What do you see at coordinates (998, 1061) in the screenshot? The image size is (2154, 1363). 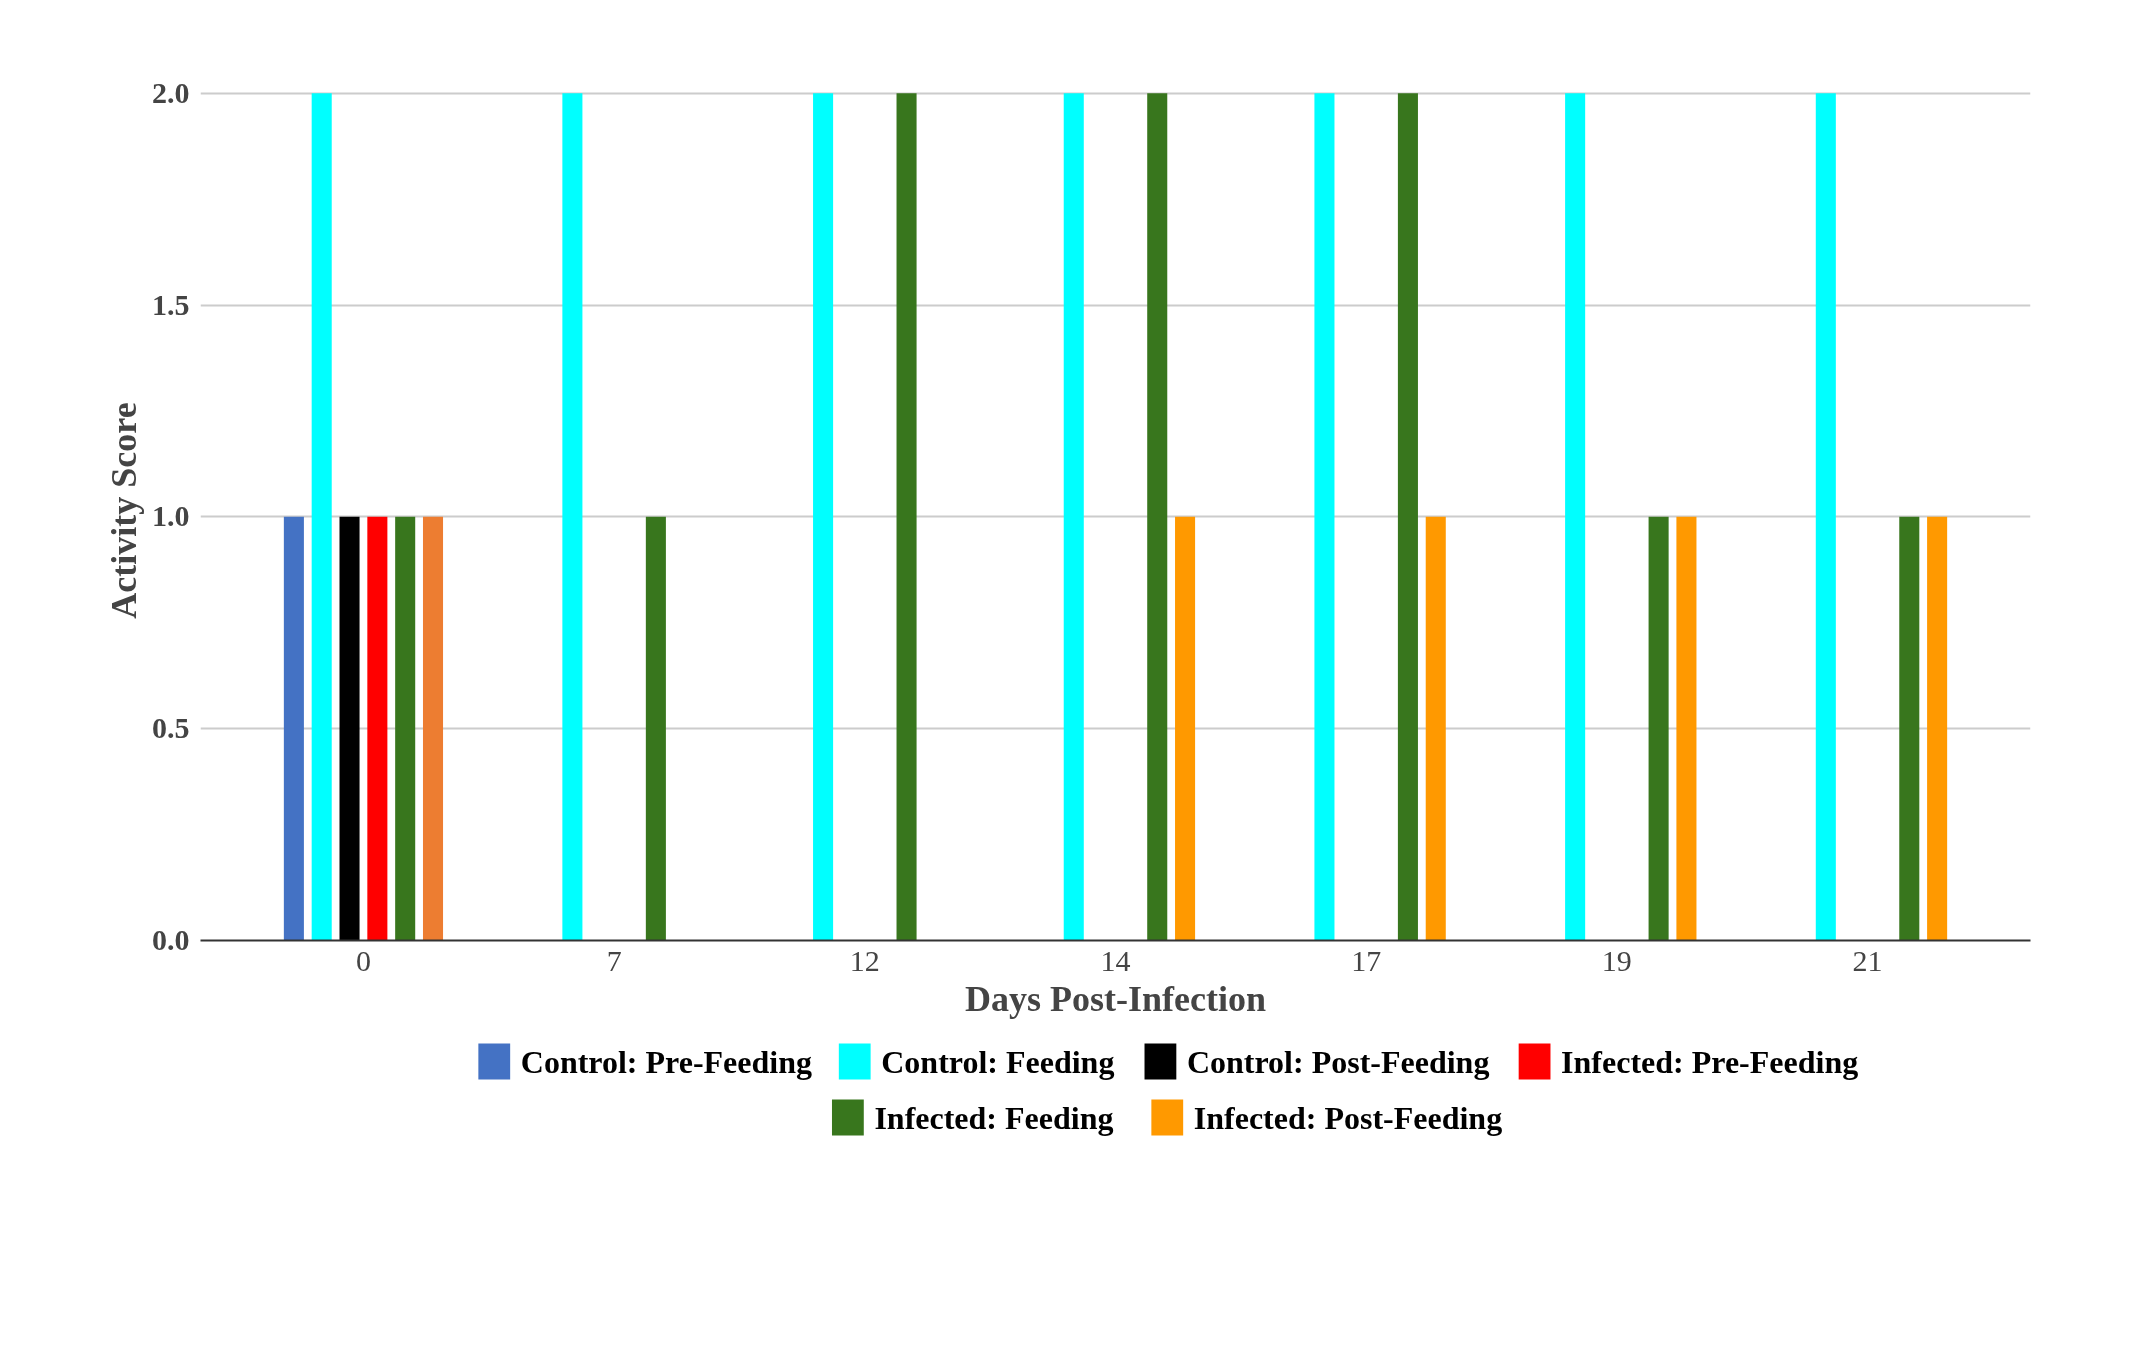 I see `legend-label: Control: Feeding` at bounding box center [998, 1061].